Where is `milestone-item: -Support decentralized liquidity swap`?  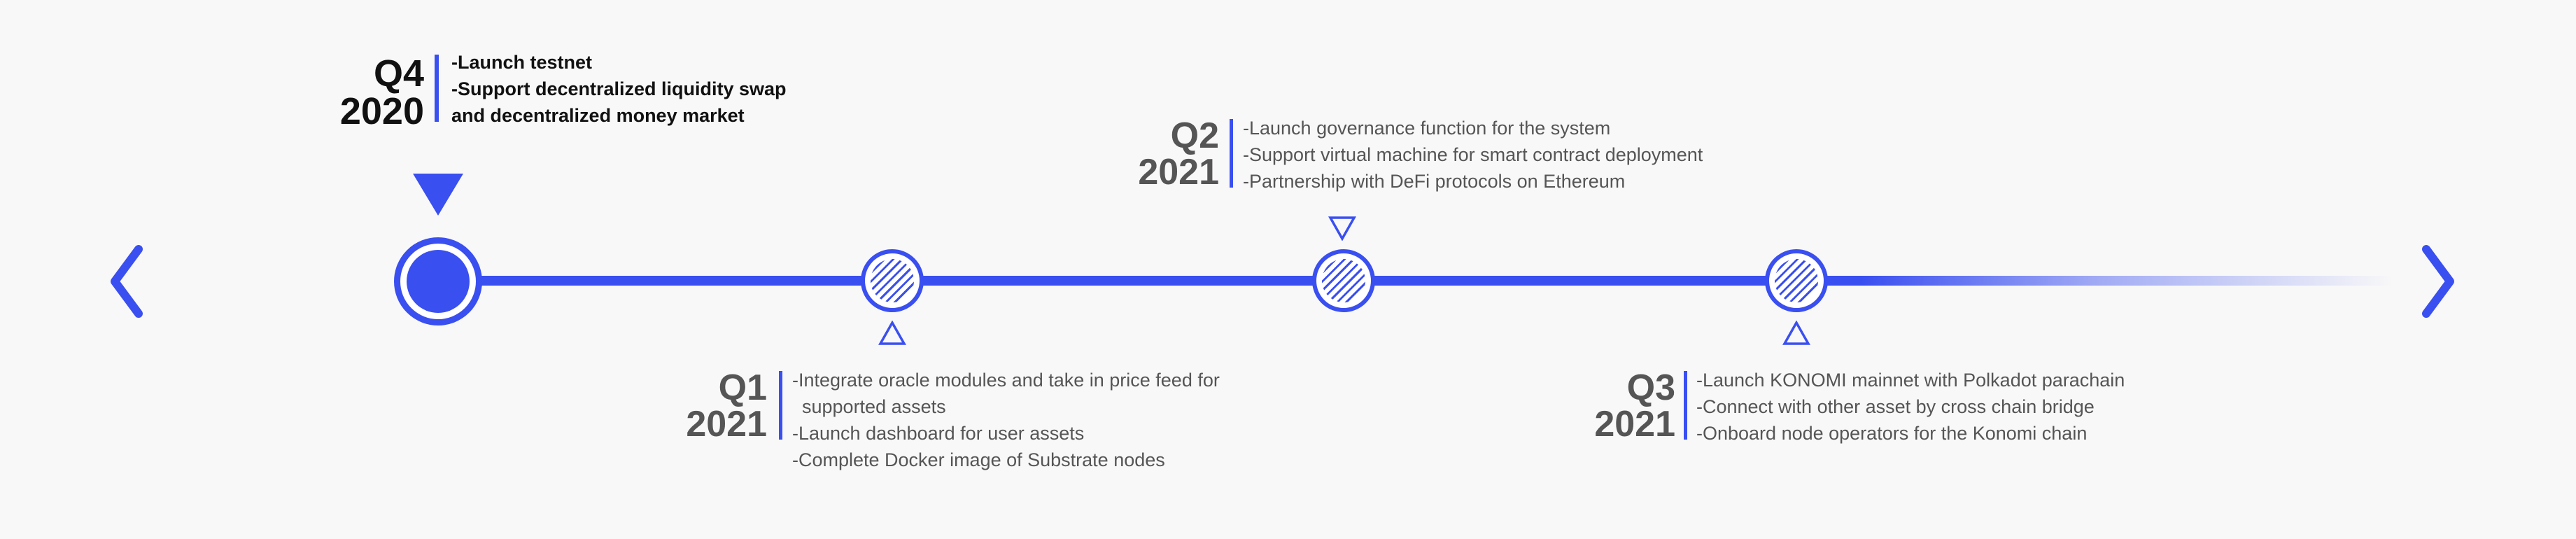
milestone-item: -Support decentralized liquidity swap is located at coordinates (619, 88).